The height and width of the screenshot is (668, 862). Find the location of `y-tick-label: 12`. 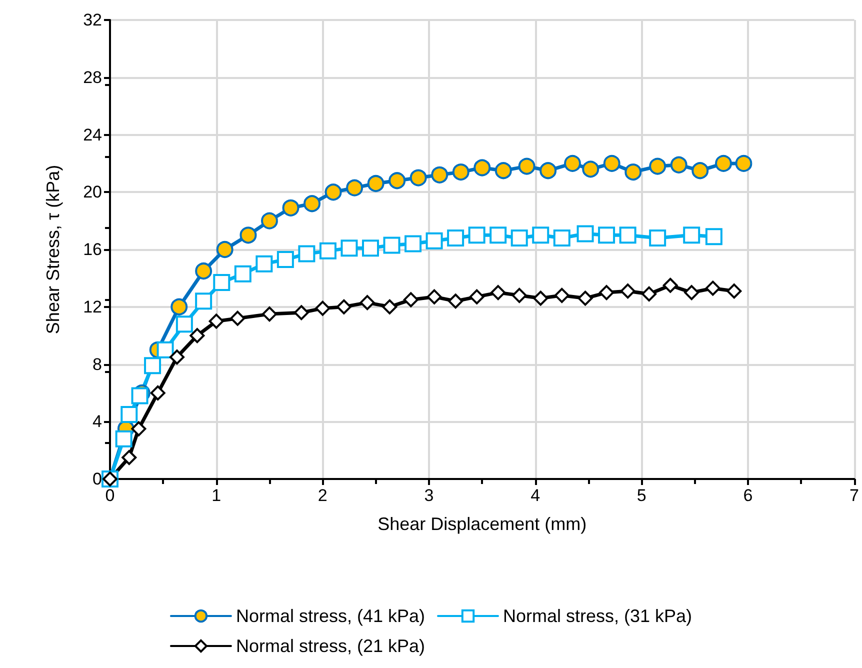

y-tick-label: 12 is located at coordinates (92, 306).